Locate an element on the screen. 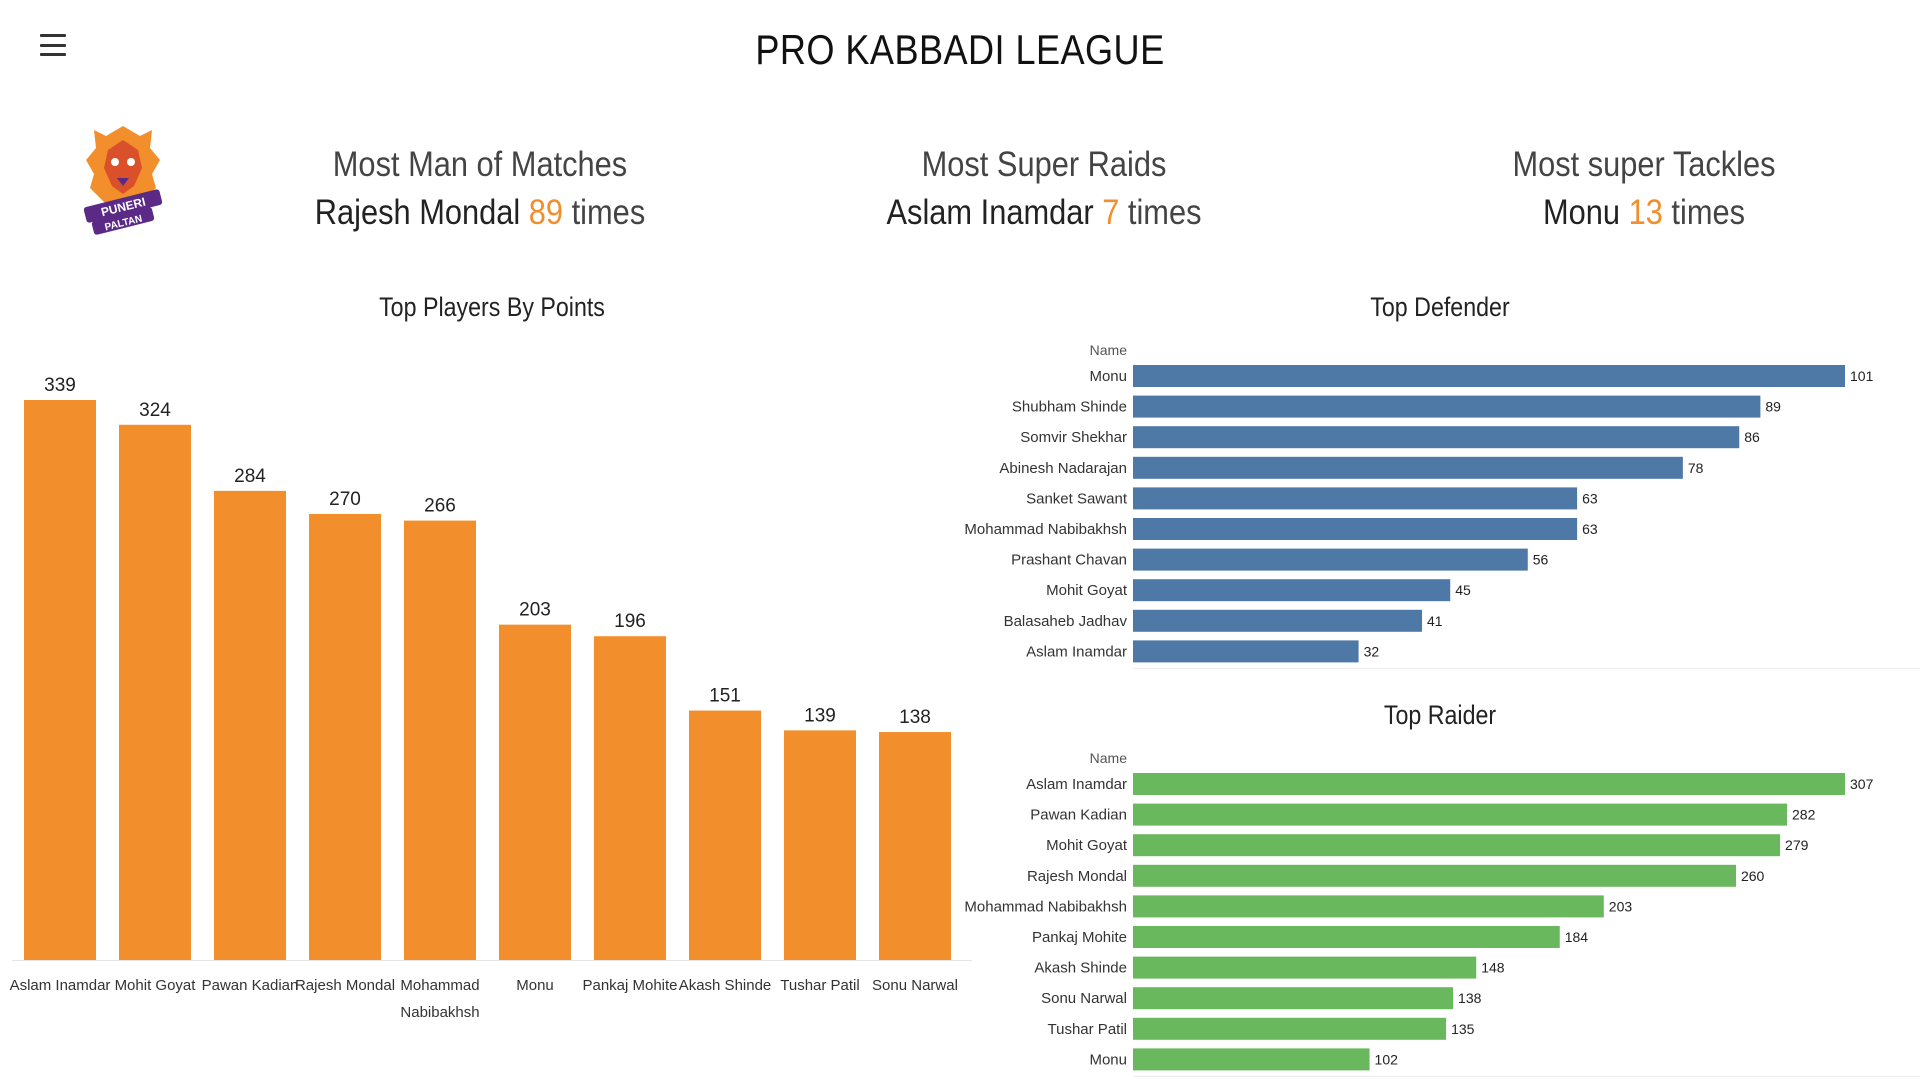 The width and height of the screenshot is (1920, 1080). kpi-number: 7 is located at coordinates (1111, 212).